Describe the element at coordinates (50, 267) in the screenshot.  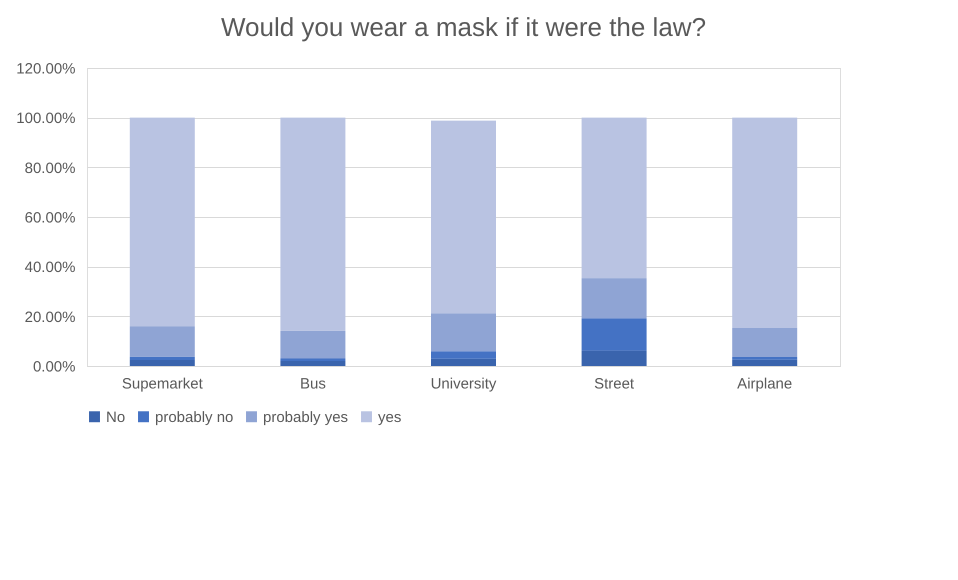
I see `y-tick-label: 40.00%` at that location.